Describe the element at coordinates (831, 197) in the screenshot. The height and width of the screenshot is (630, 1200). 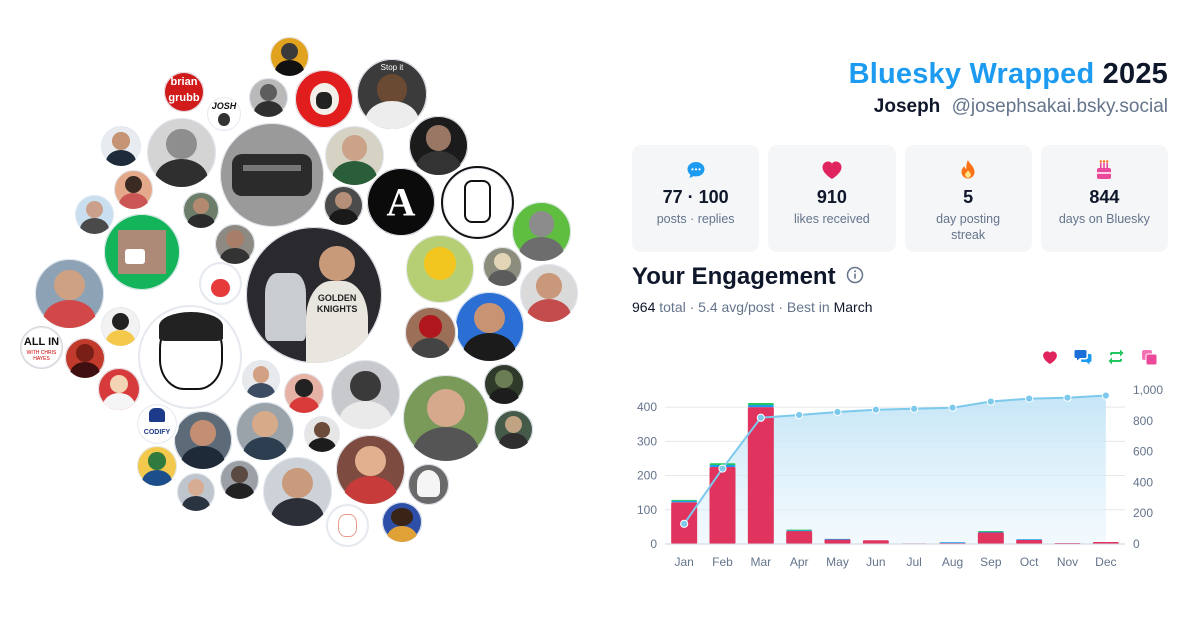
I see `stat-value: 910` at that location.